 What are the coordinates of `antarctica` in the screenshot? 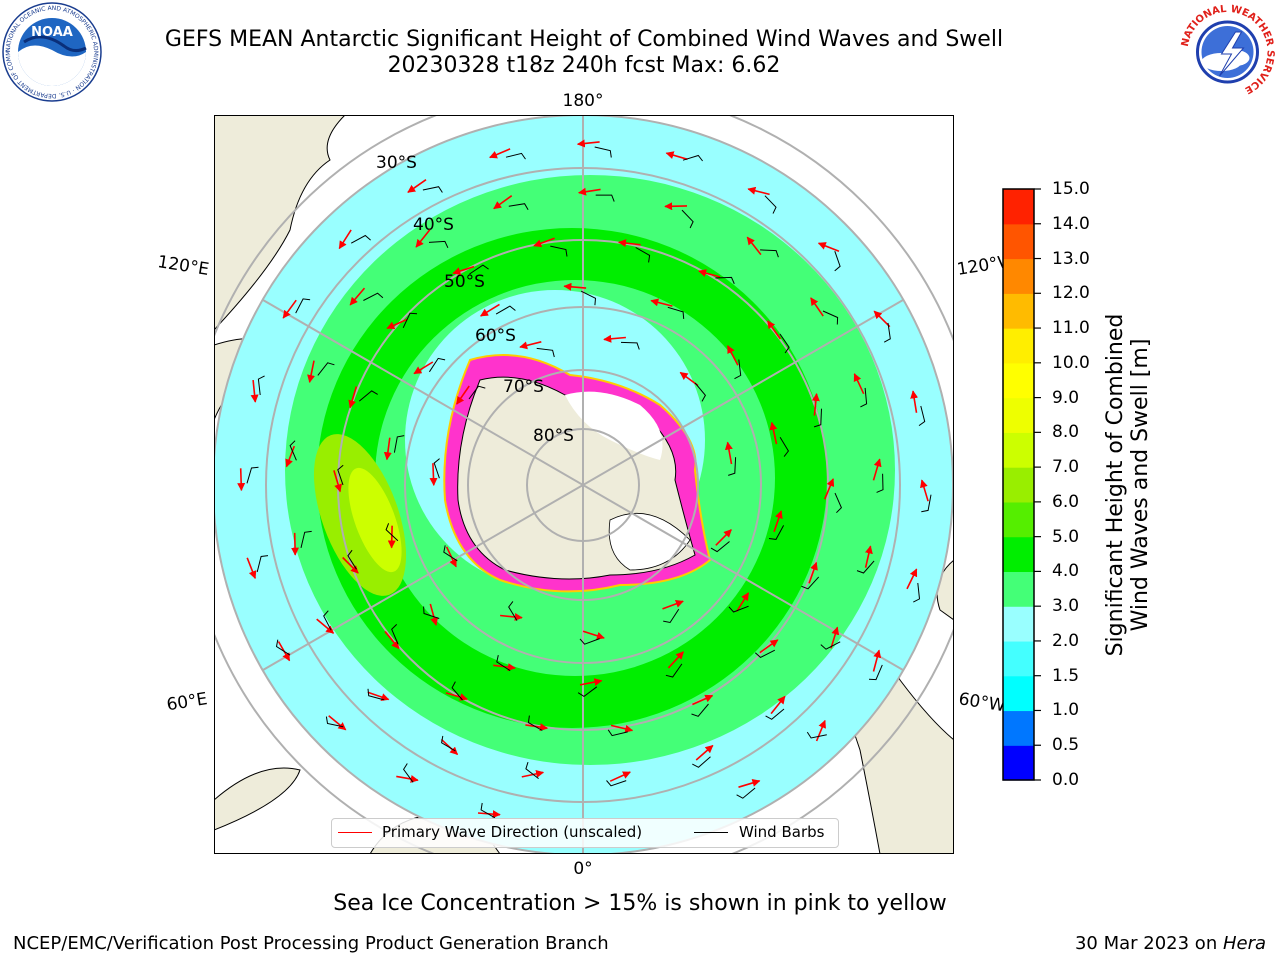 It's located at (577, 473).